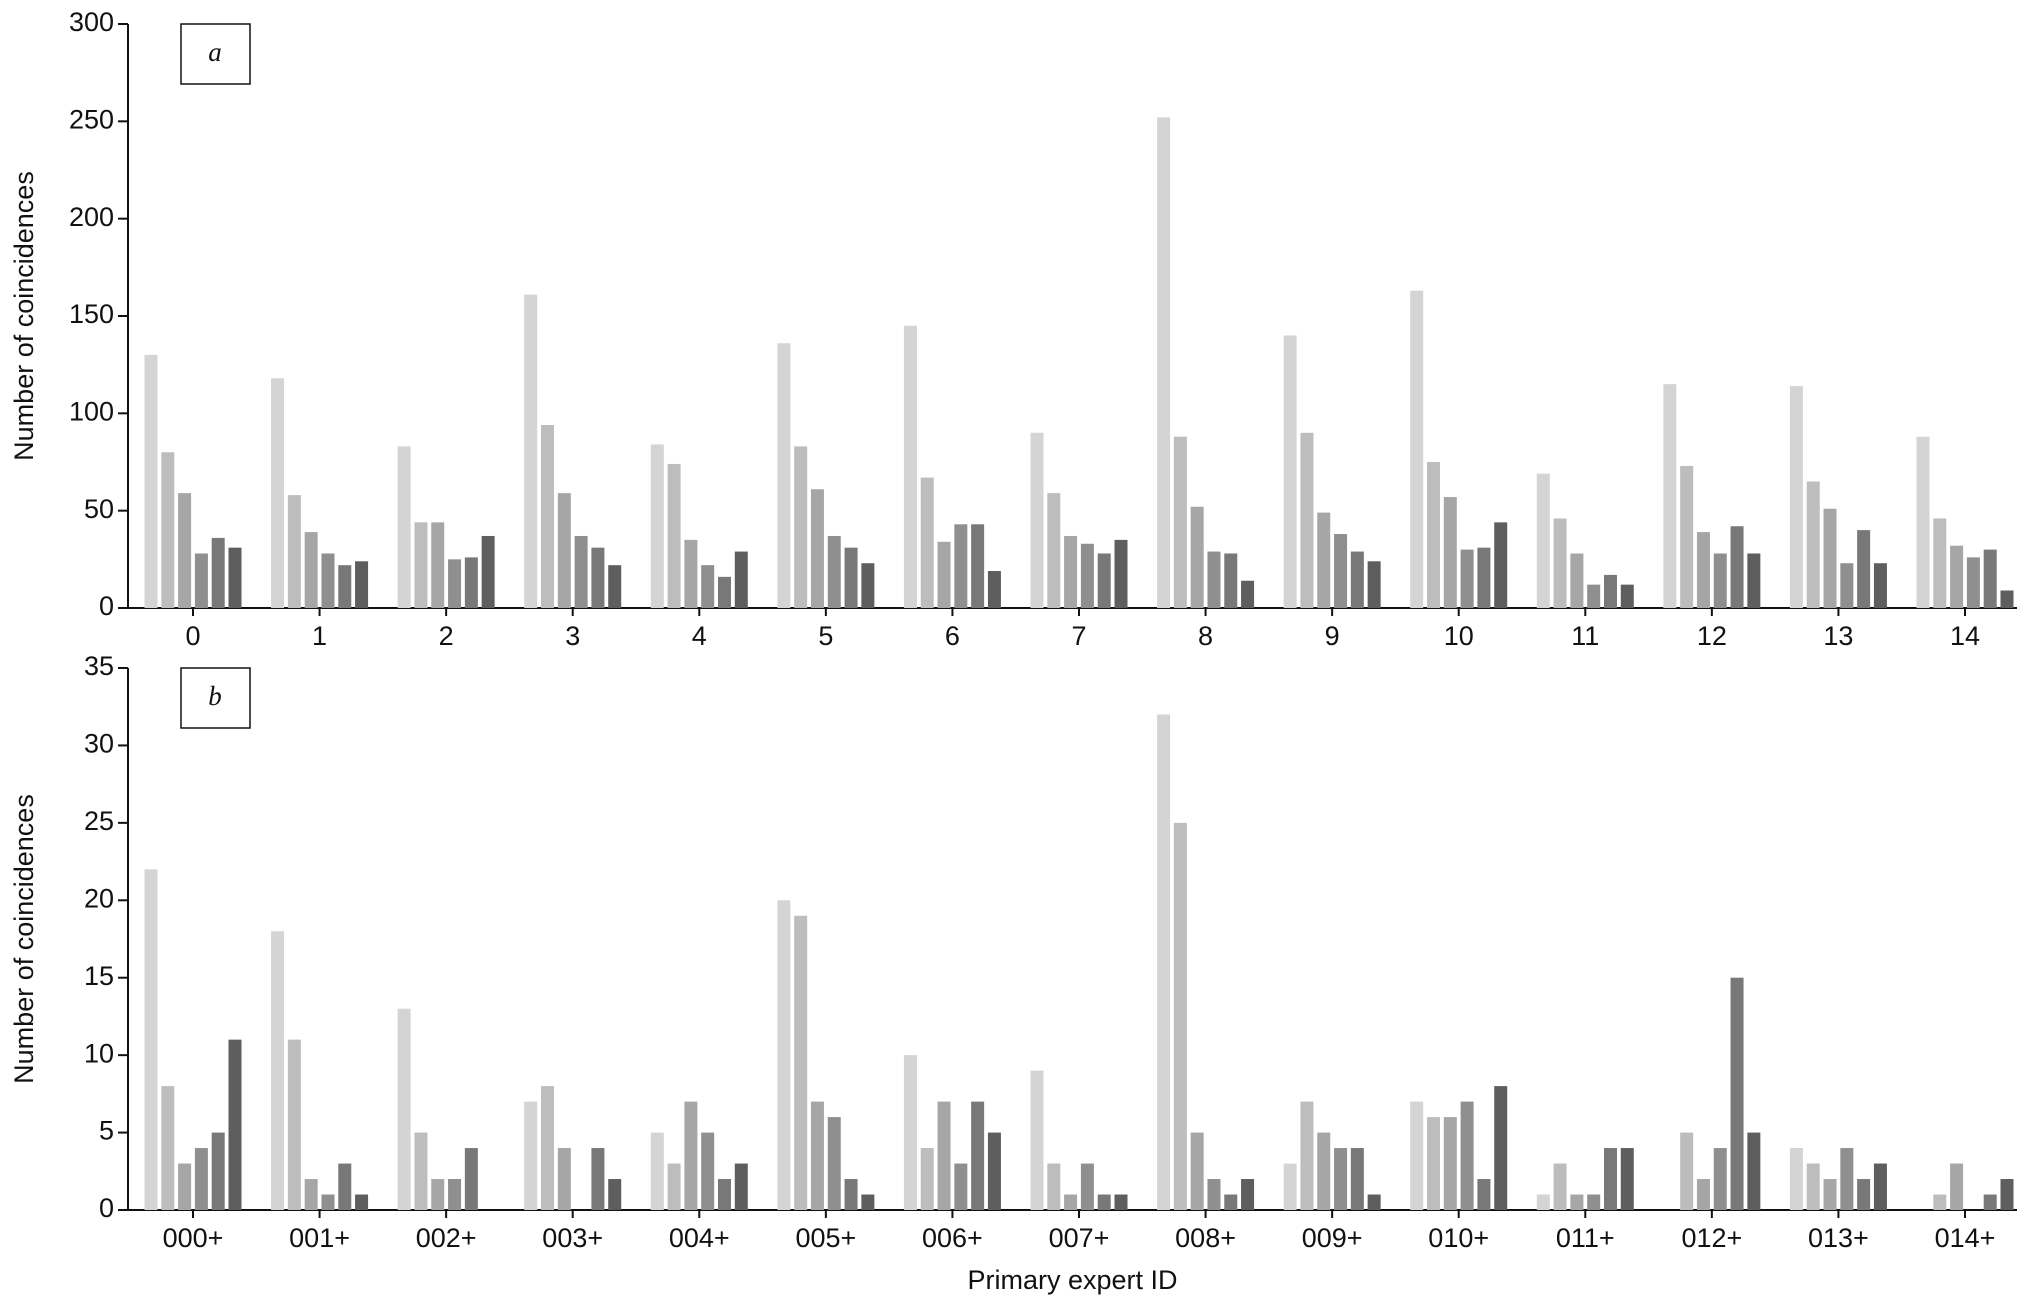 The width and height of the screenshot is (2030, 1299). I want to click on x-tick-label: 001+, so click(319, 1238).